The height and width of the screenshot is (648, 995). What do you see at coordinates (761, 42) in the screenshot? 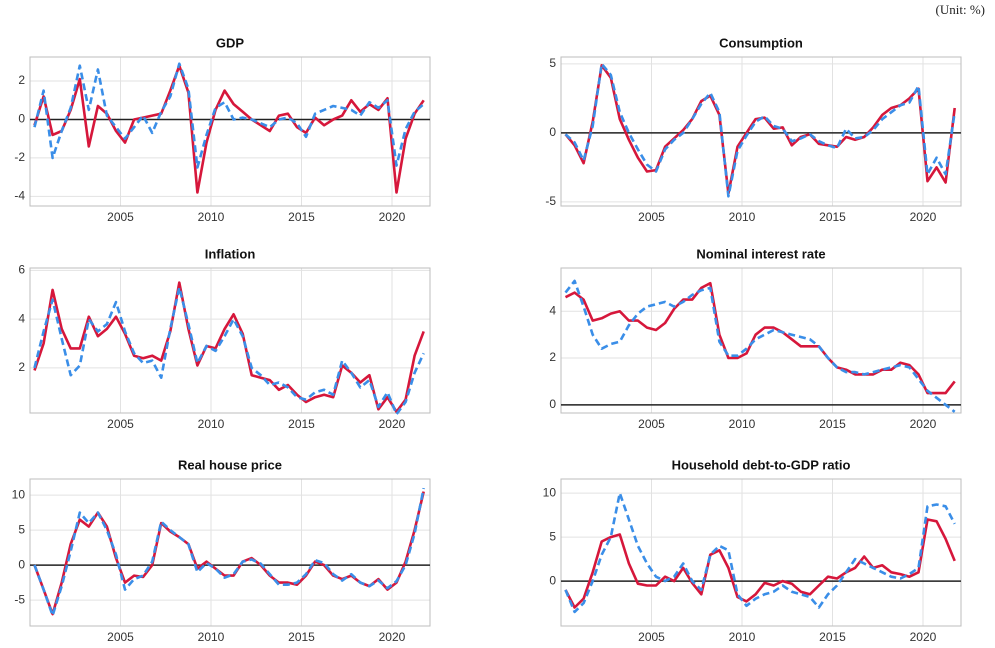
I see `chart-title: Consumption` at bounding box center [761, 42].